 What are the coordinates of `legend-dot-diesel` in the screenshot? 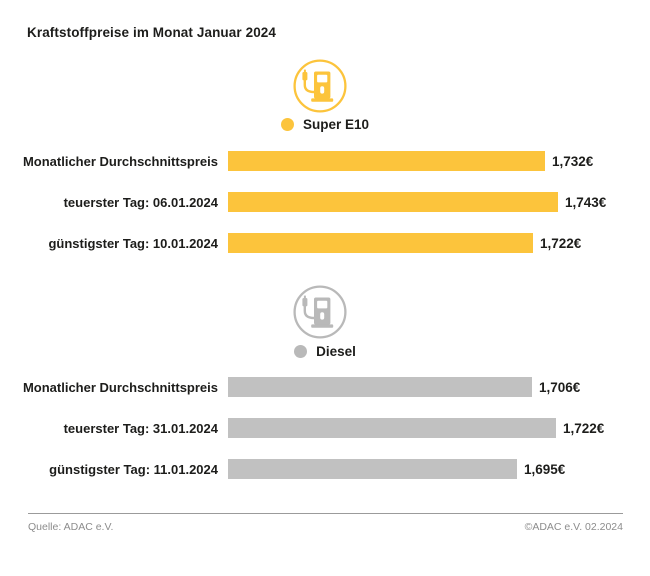 It's located at (301, 351).